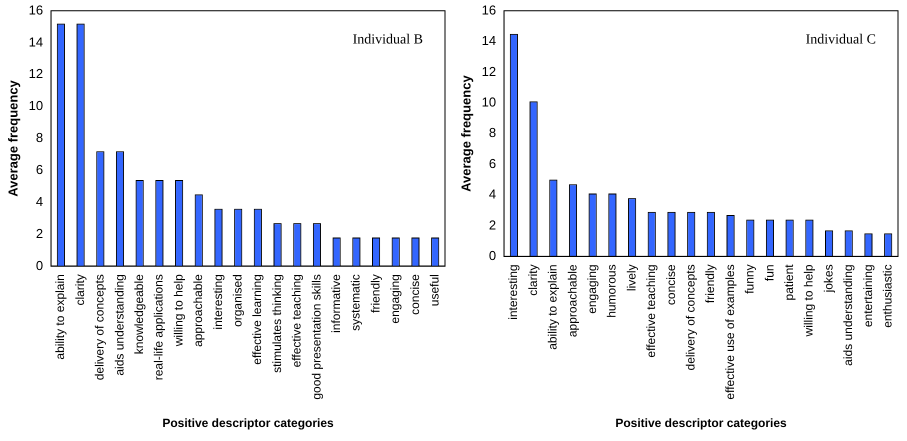  What do you see at coordinates (729, 332) in the screenshot?
I see `x-tick-label: effective use of examples` at bounding box center [729, 332].